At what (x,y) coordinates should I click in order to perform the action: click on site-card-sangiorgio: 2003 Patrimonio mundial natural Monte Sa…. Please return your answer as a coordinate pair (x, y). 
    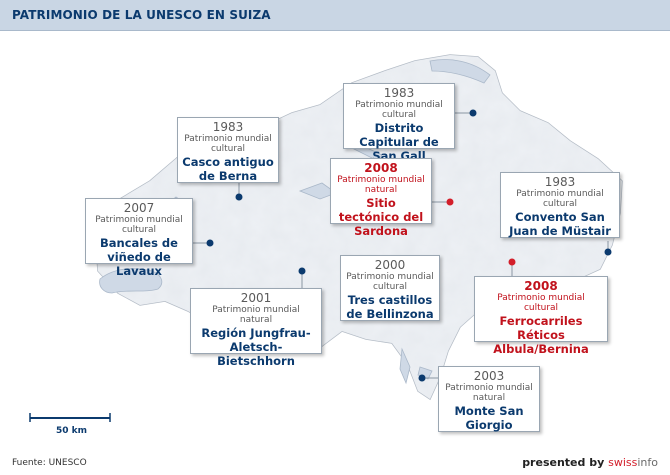
    Looking at the image, I should click on (489, 399).